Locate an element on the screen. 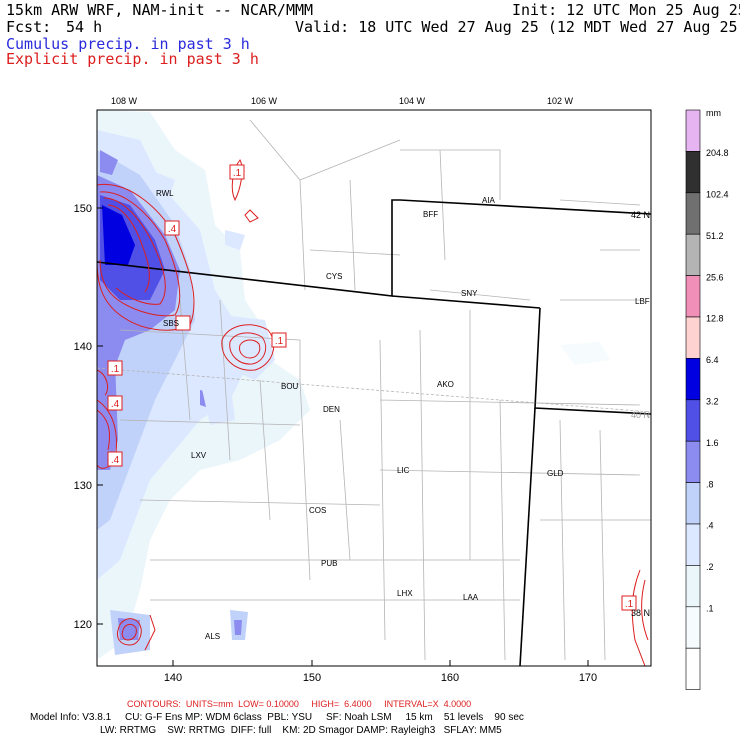 The image size is (740, 740). y-tick-label: 120 is located at coordinates (83, 625).